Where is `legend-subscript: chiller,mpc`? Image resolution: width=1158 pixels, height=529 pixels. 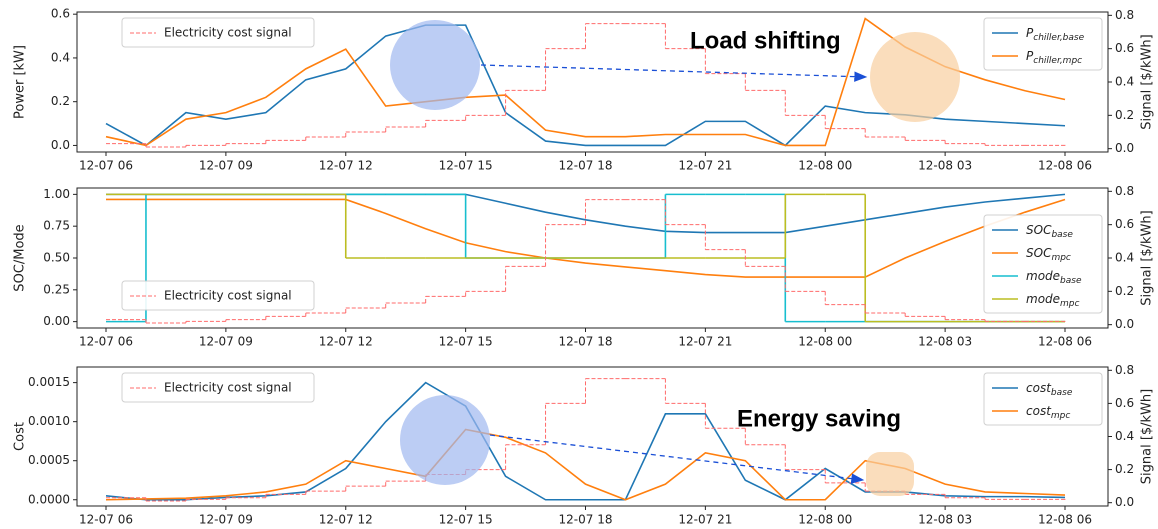 legend-subscript: chiller,mpc is located at coordinates (1057, 61).